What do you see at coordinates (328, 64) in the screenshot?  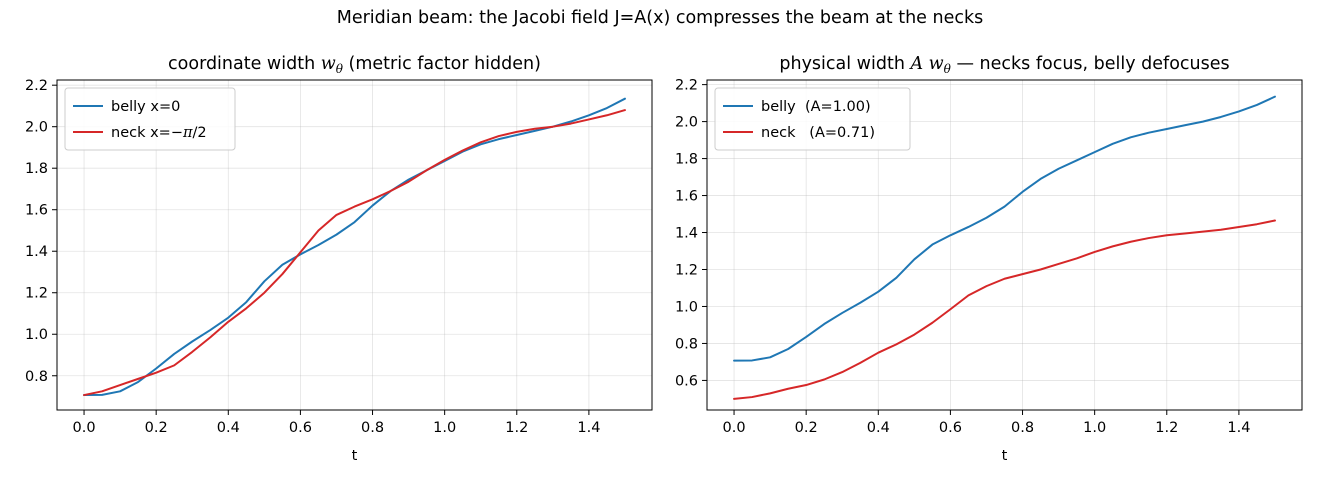 I see `panel-title-symbol: w` at bounding box center [328, 64].